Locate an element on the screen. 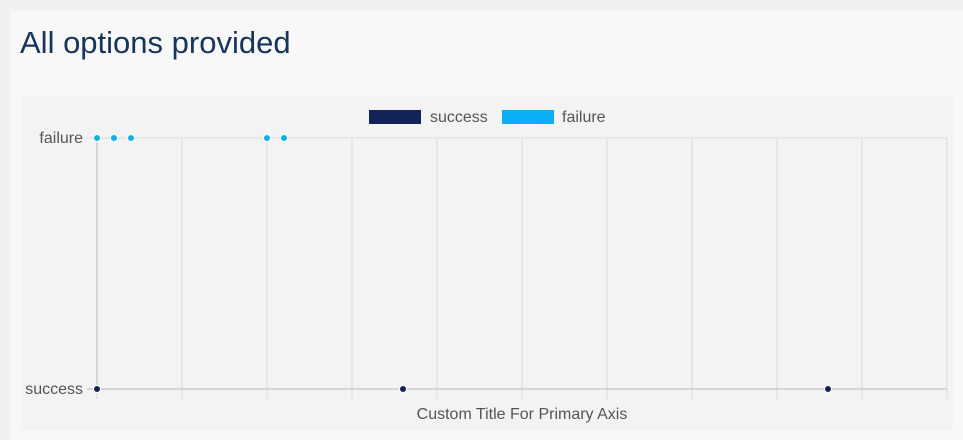  page-title: All options provided is located at coordinates (155, 42).